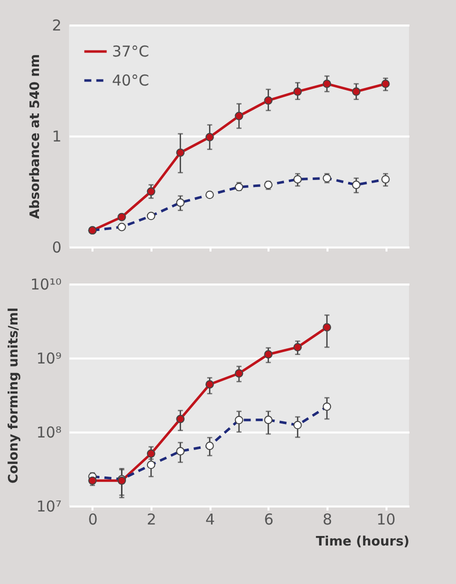  Describe the element at coordinates (35, 136) in the screenshot. I see `y-axis-title: Absorbance at 540 nm` at that location.